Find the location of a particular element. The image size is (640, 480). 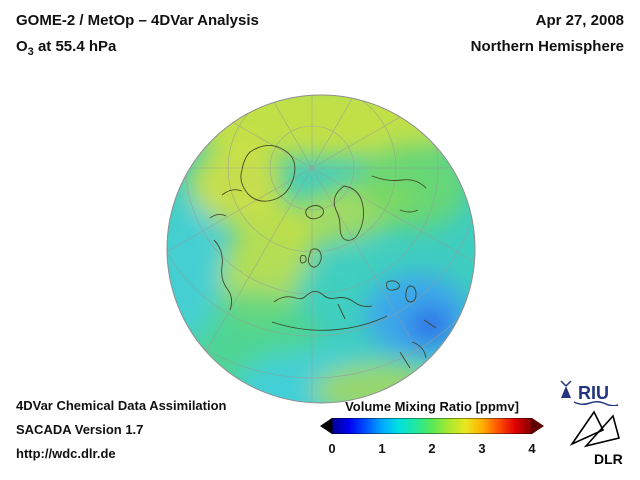

riu-logo-antenna is located at coordinates (566, 383).